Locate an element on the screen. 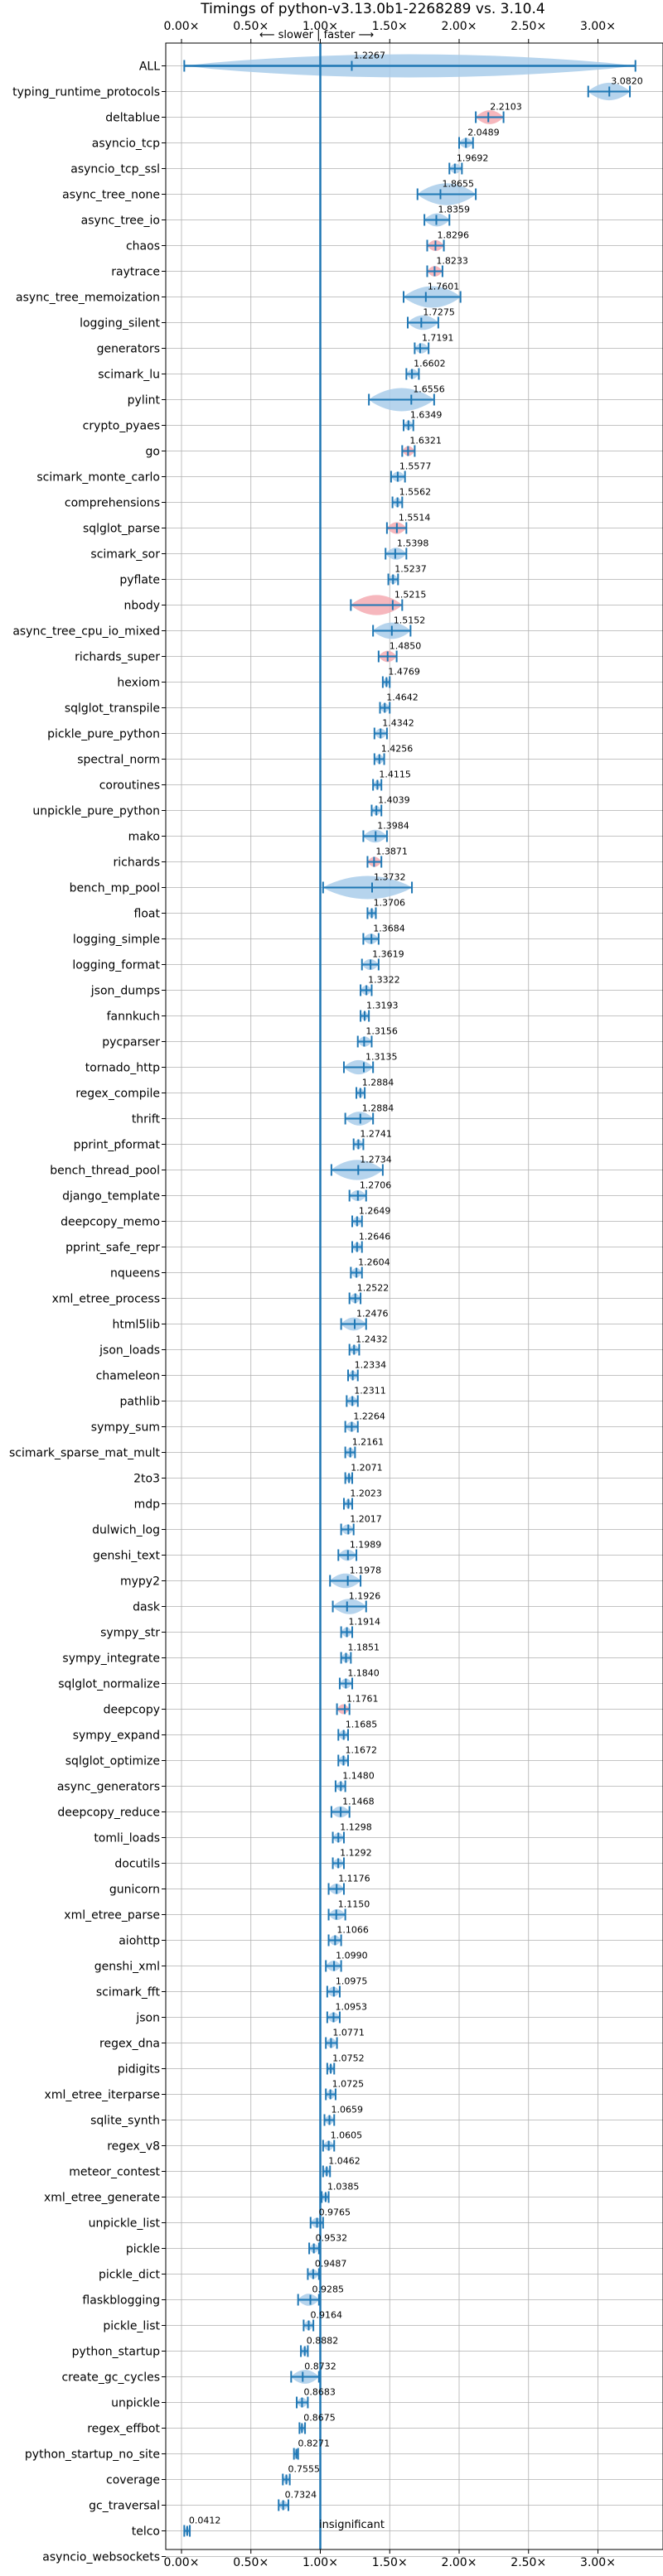 The height and width of the screenshot is (2576, 663). value-label: 1.4342 is located at coordinates (398, 723).